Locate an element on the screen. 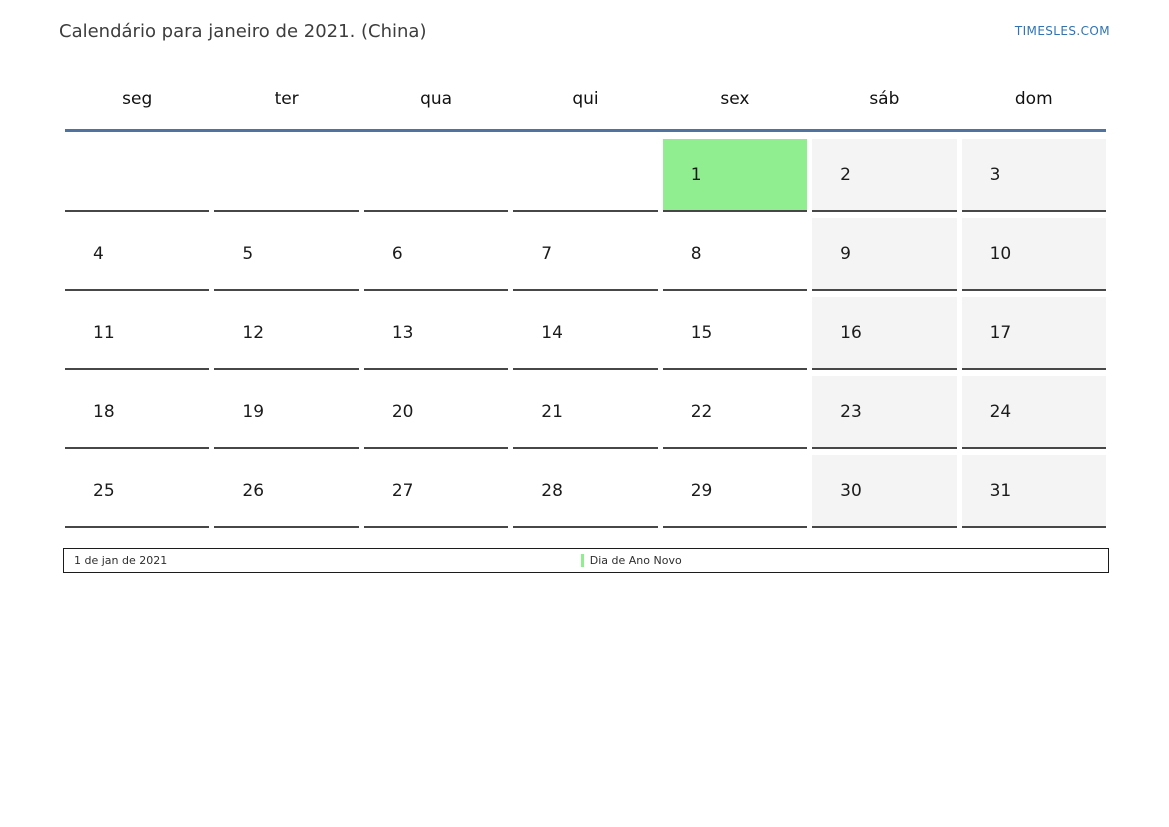 This screenshot has height=827, width=1169. day-number: 13 is located at coordinates (402, 332).